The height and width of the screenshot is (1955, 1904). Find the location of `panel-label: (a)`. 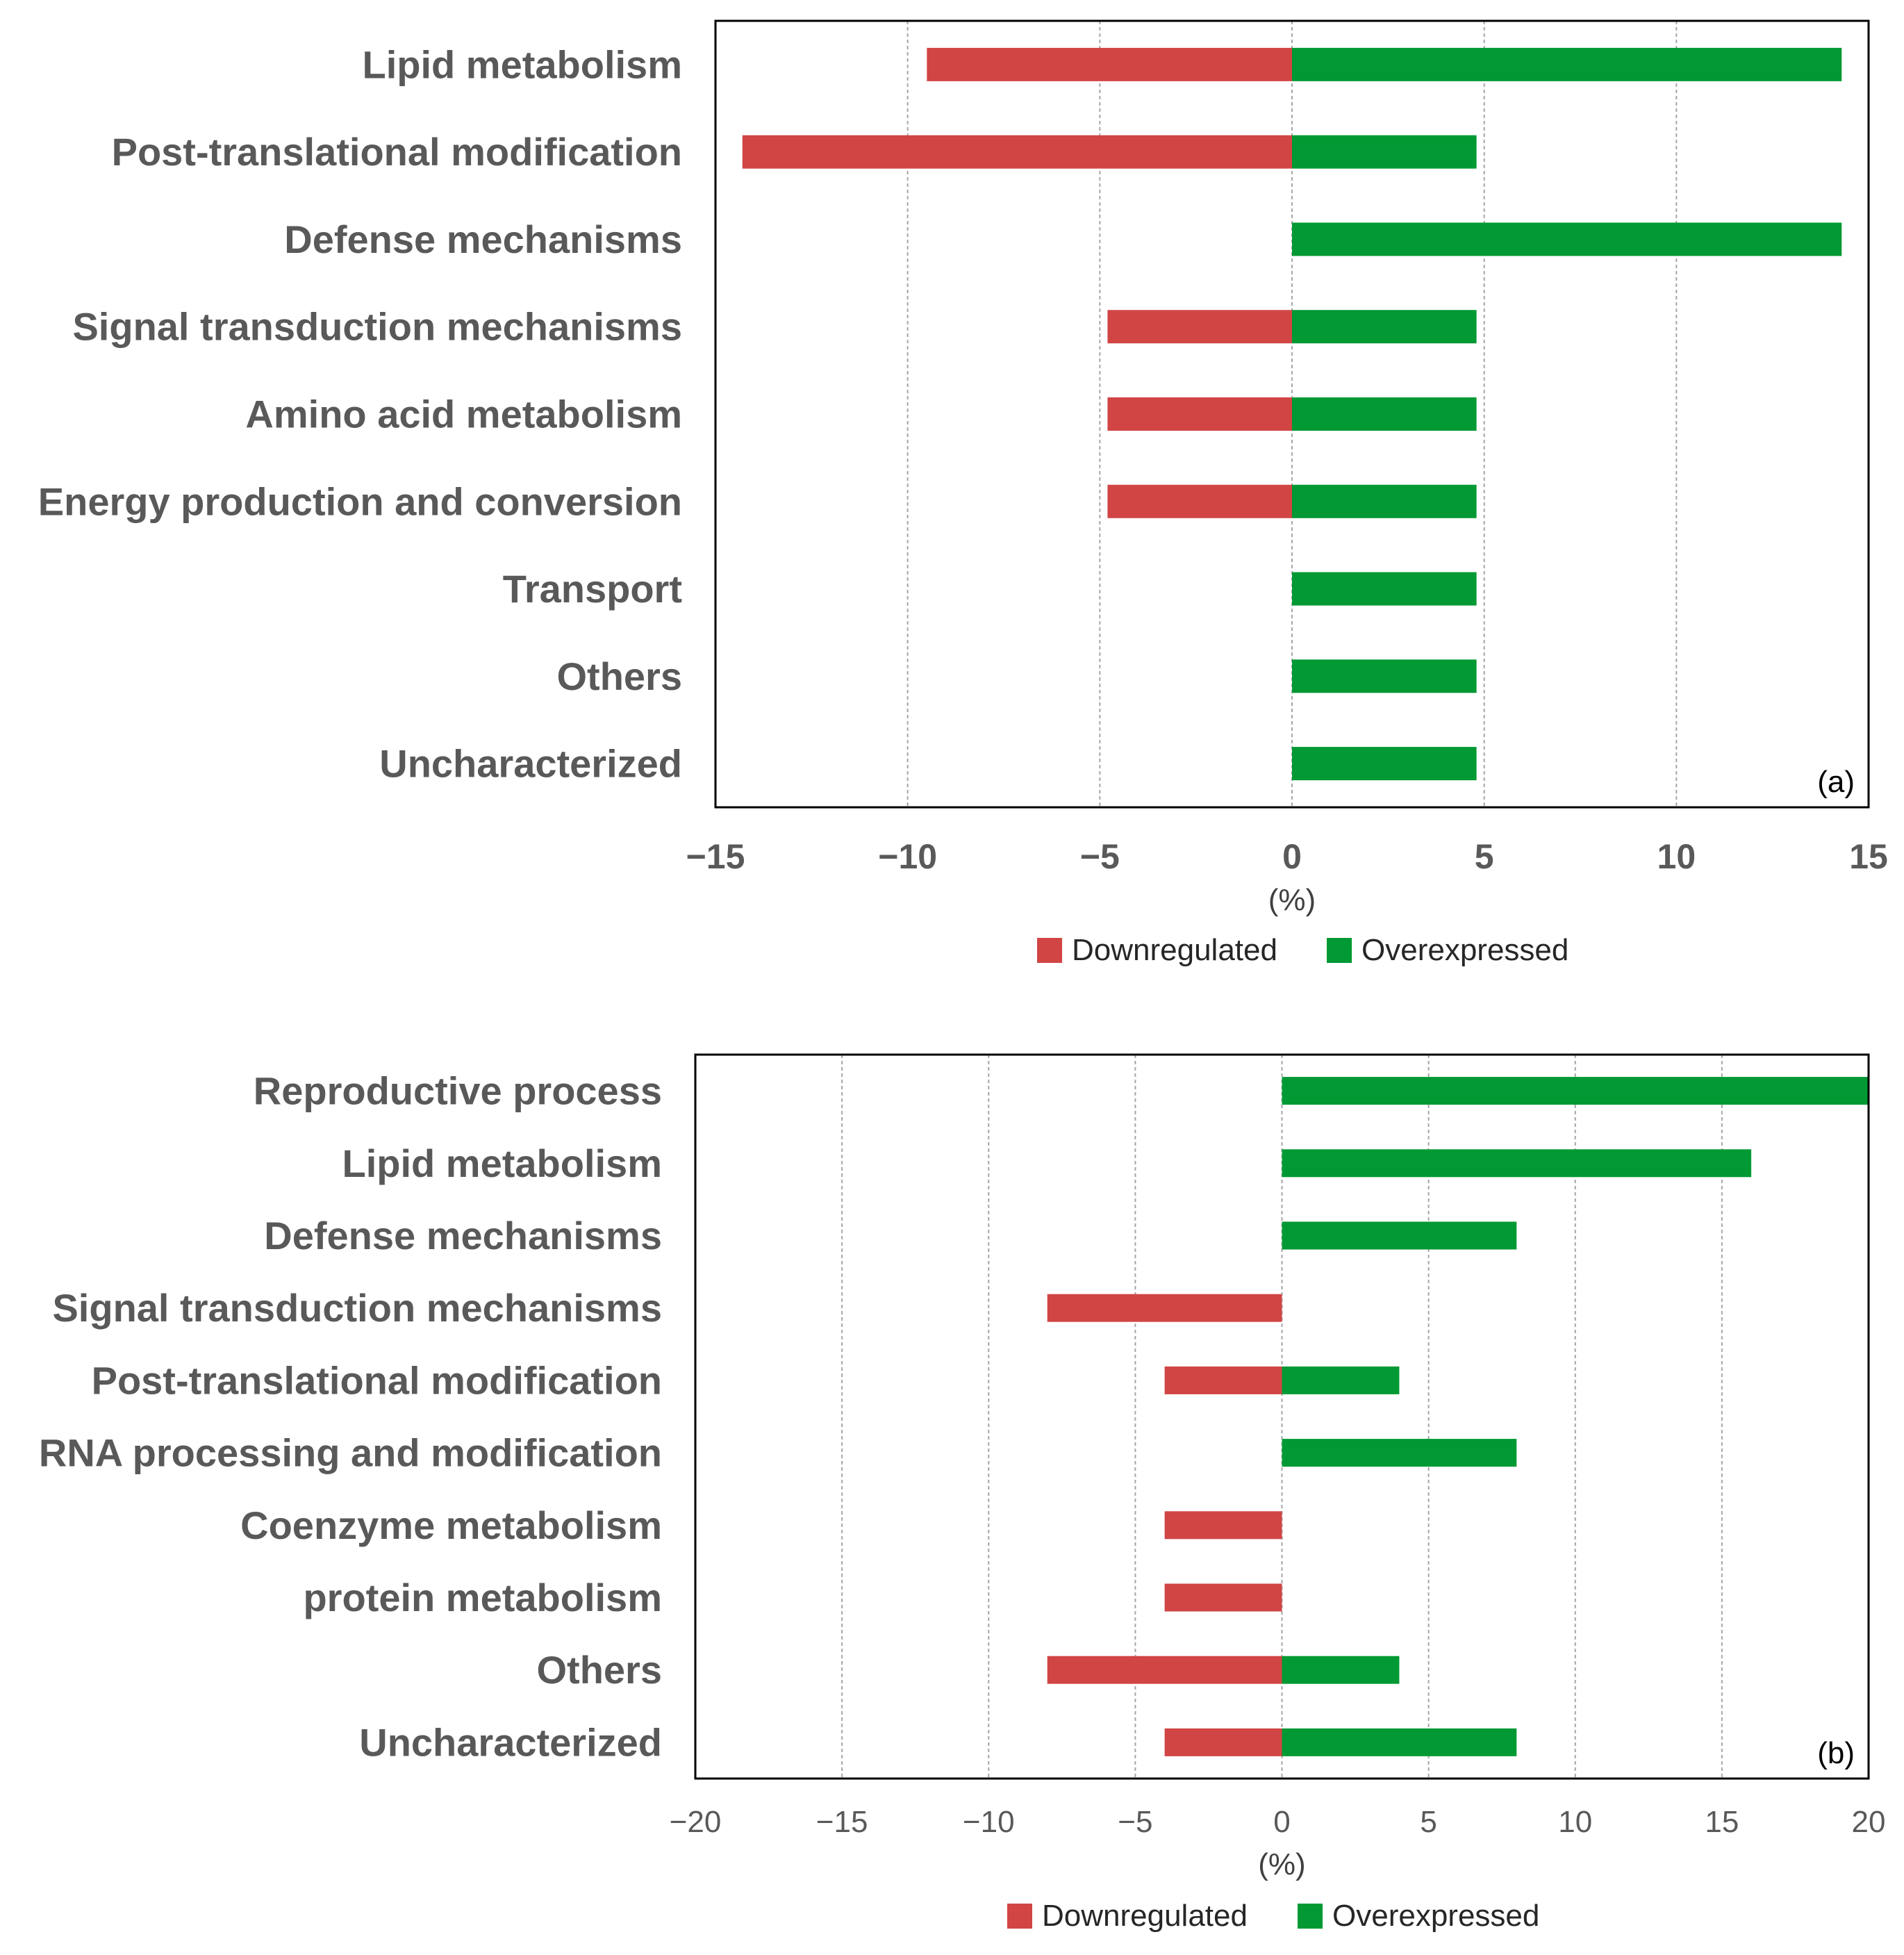

panel-label: (a) is located at coordinates (1836, 782).